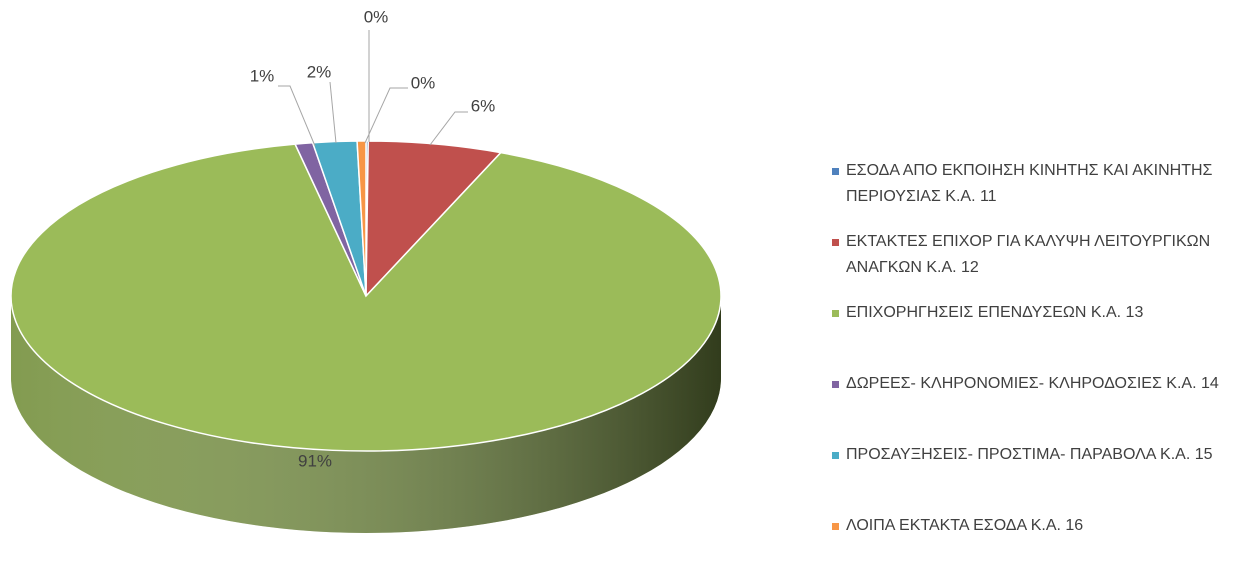  Describe the element at coordinates (965, 525) in the screenshot. I see `legend-label: ΛΟΙΠΑ ΕΚΤΑΚΤΑ ΕΣΟΔΑ Κ.Α. 16` at that location.